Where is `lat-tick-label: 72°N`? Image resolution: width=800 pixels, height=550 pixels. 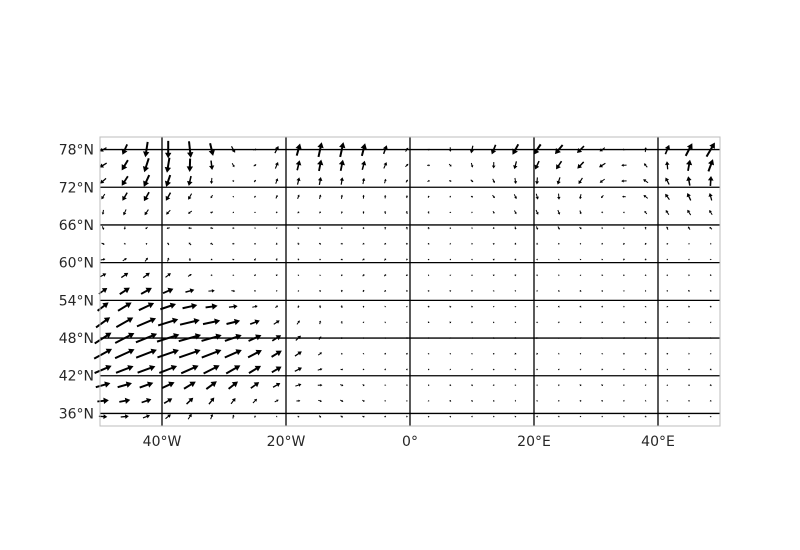 lat-tick-label: 72°N is located at coordinates (76, 188).